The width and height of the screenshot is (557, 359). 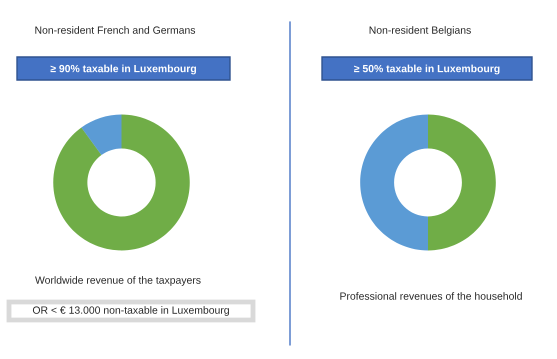 What do you see at coordinates (118, 281) in the screenshot?
I see `text: Worldwide revenue of the taxpayers` at bounding box center [118, 281].